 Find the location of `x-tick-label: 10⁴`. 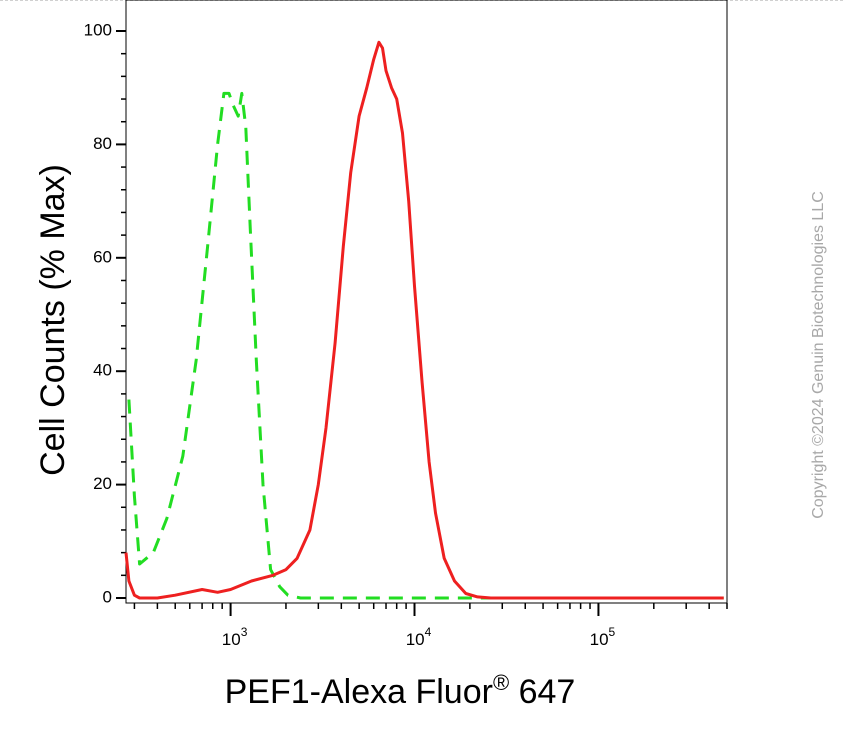

x-tick-label: 10⁴ is located at coordinates (419, 637).